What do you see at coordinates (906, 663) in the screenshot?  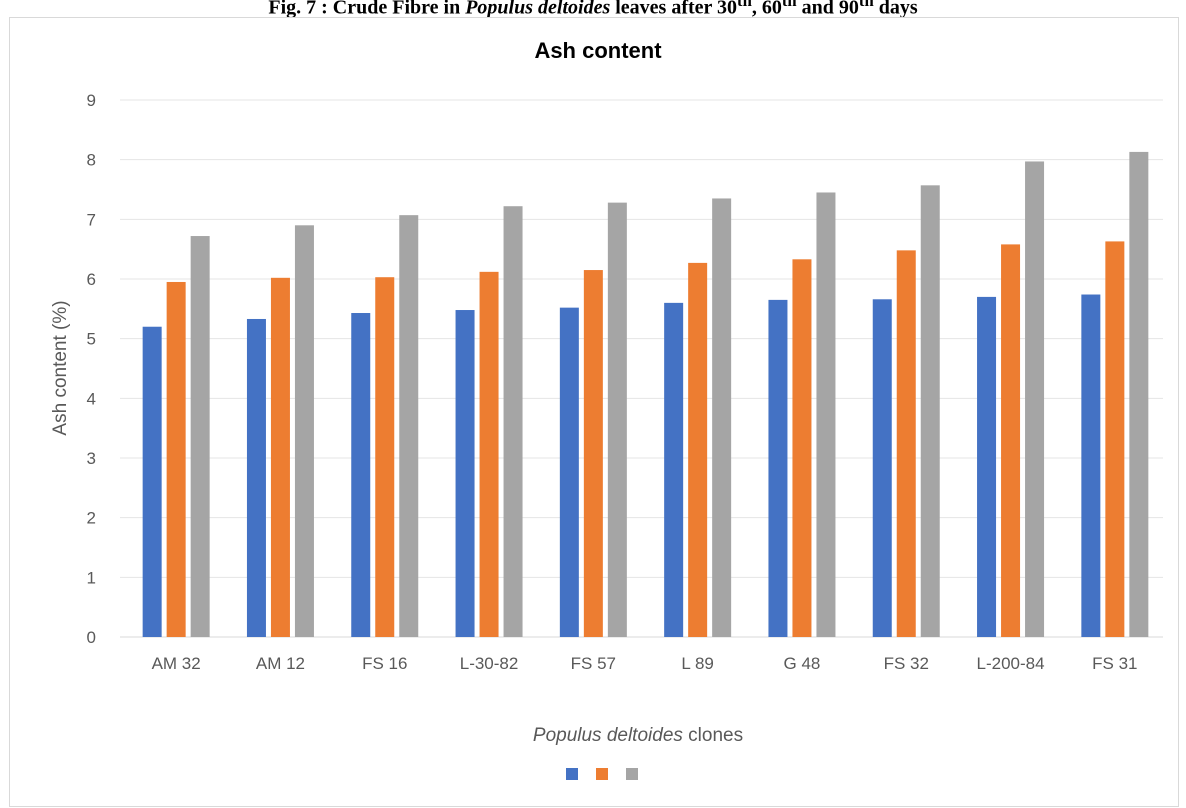 I see `x-tick-label: FS 32` at bounding box center [906, 663].